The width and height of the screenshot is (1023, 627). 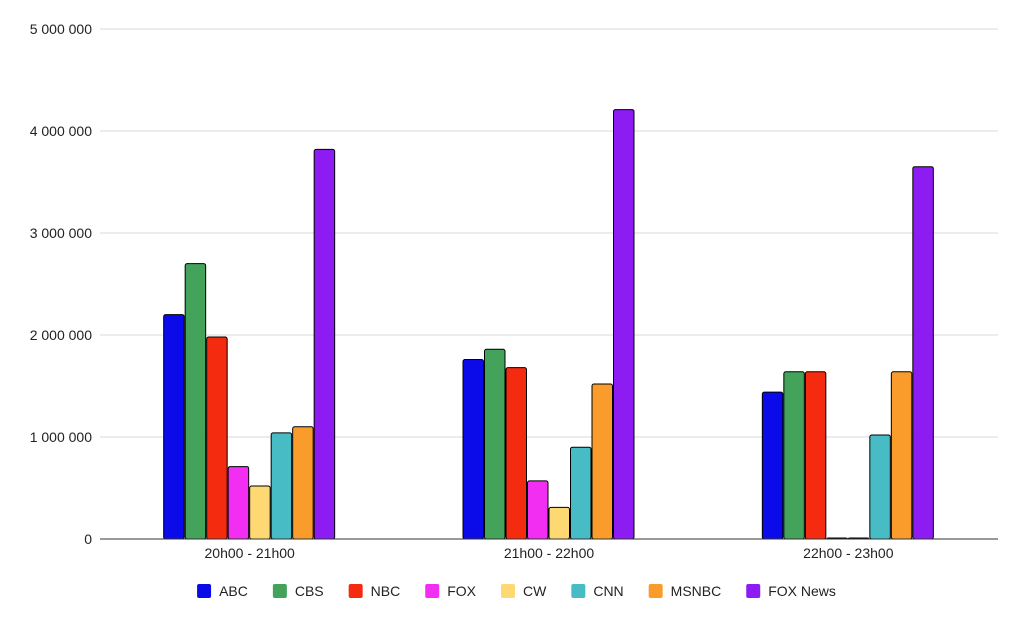 What do you see at coordinates (508, 591) in the screenshot?
I see `legend-swatch-cw` at bounding box center [508, 591].